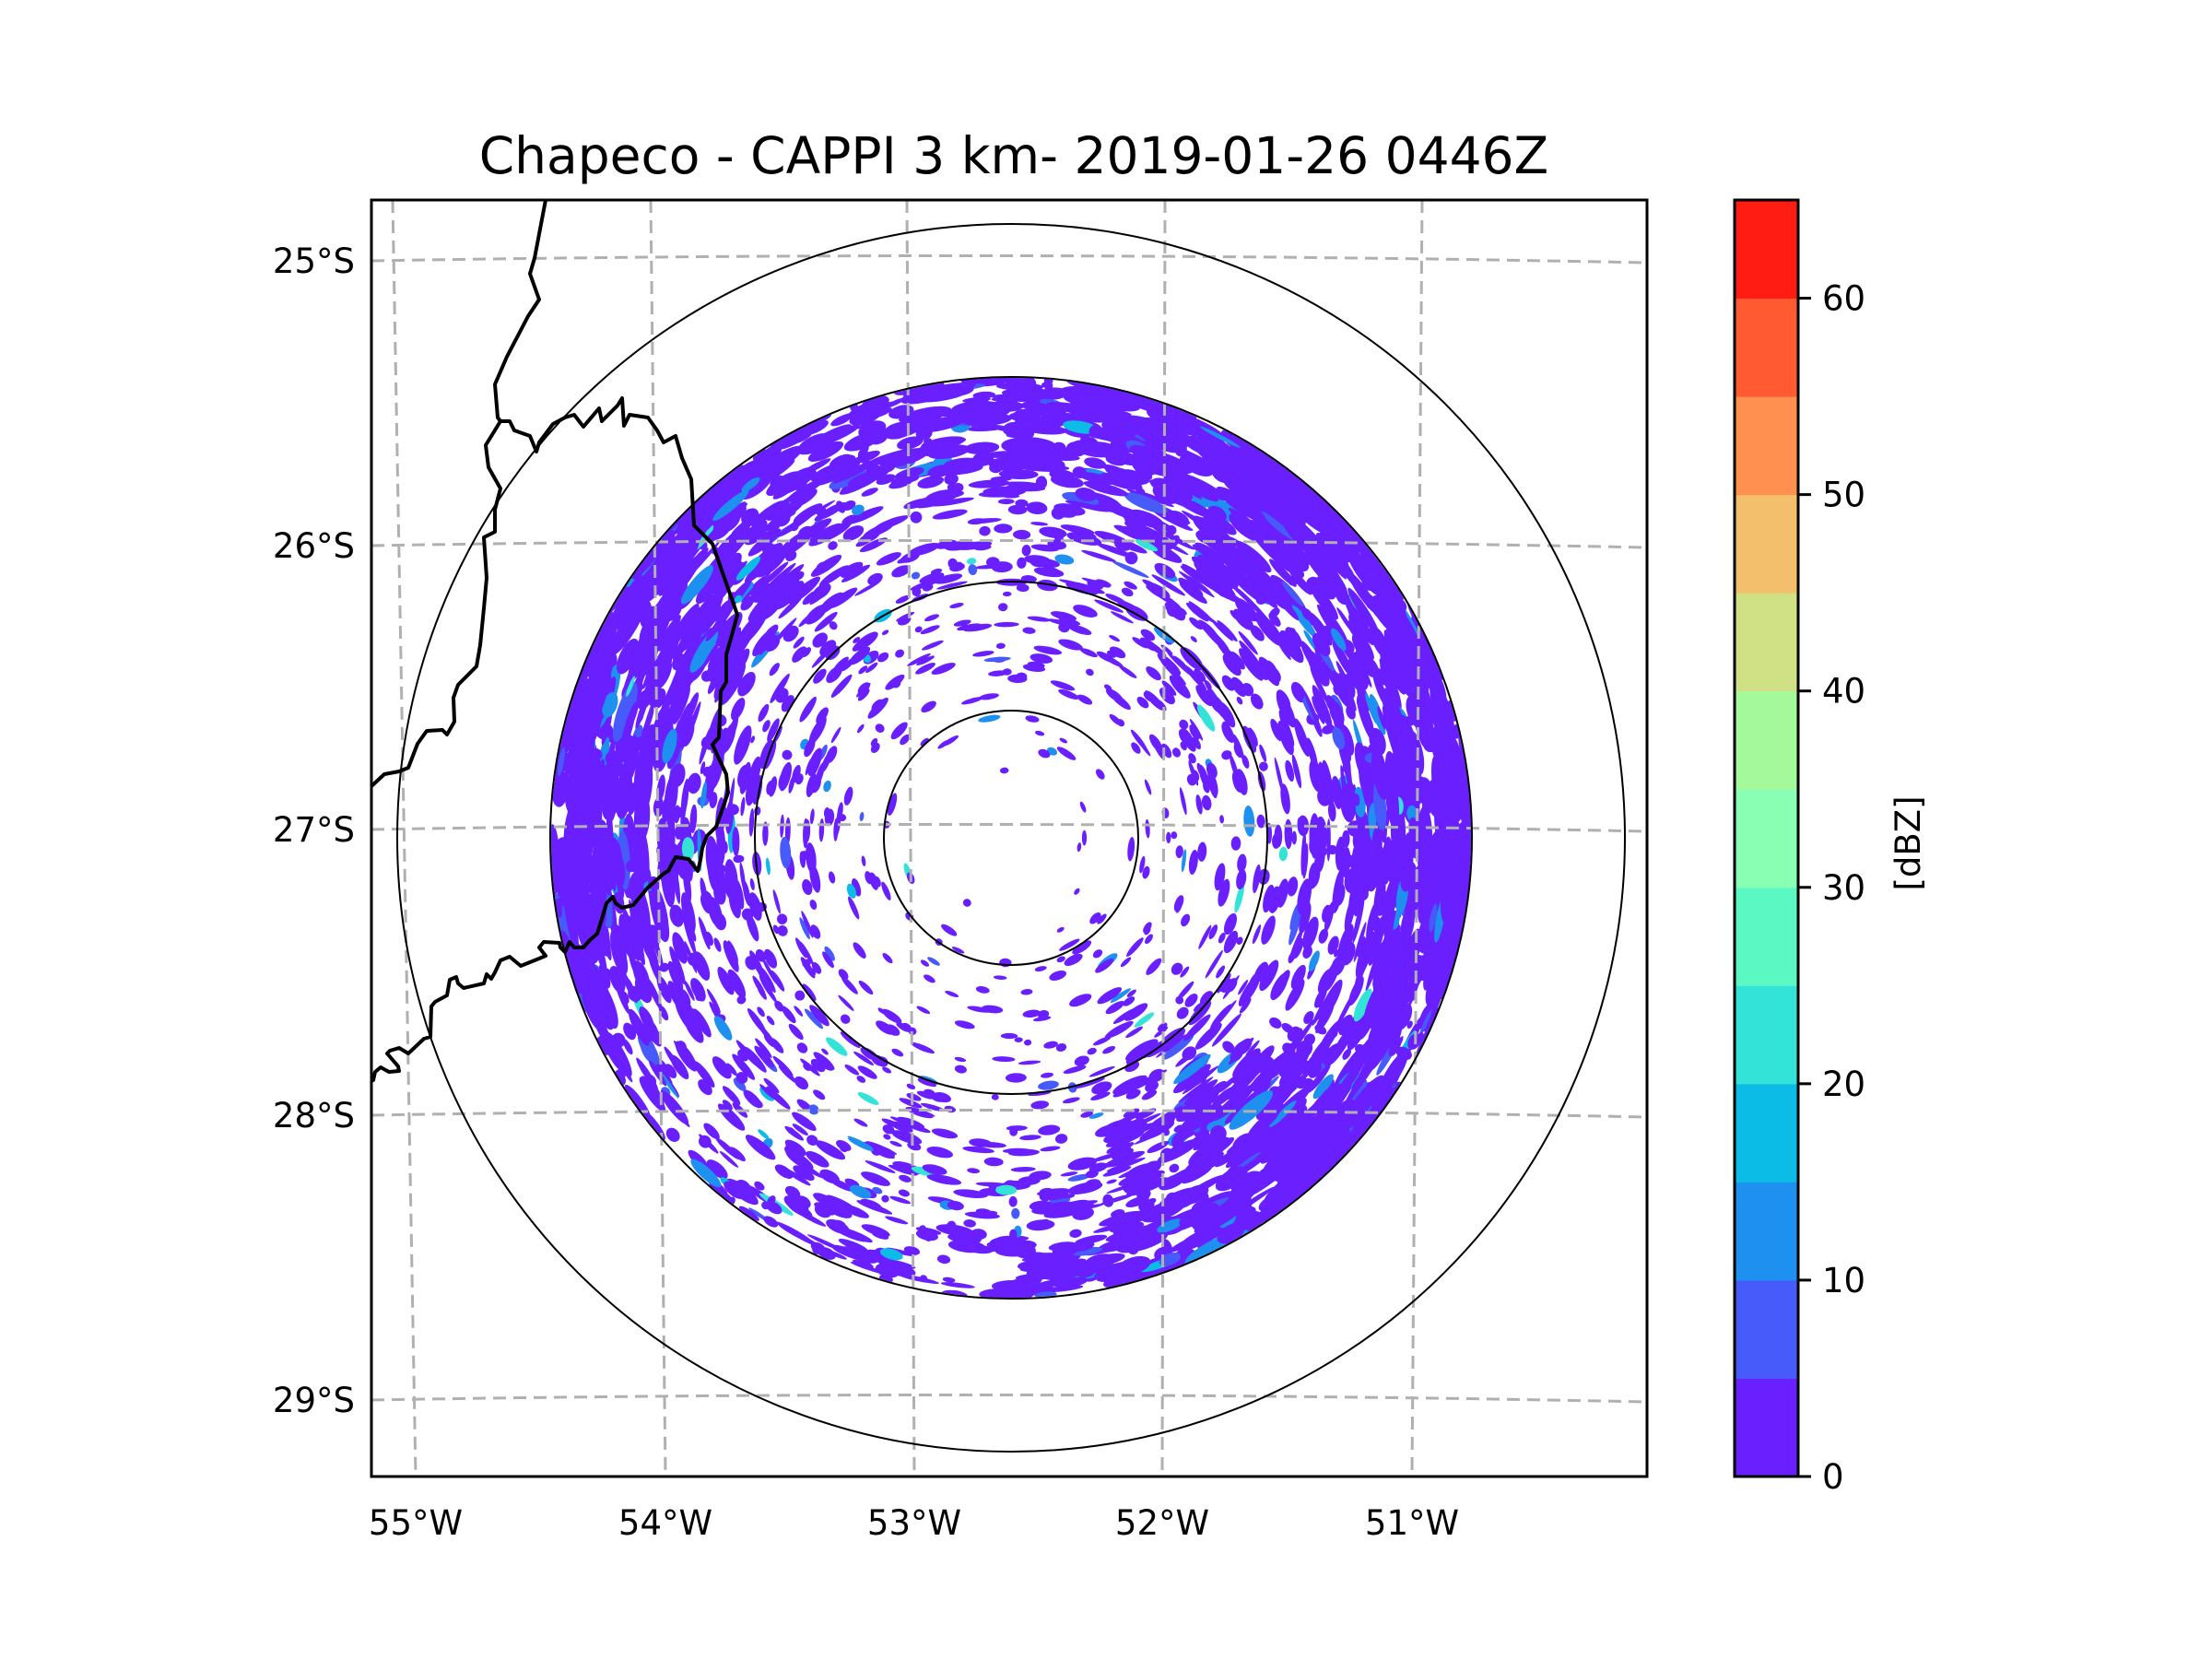 This screenshot has height=1659, width=2212. Describe the element at coordinates (1013, 155) in the screenshot. I see `chart-title: Chapeco - CAPPI 3 km- 2019-01-26 0446Z` at that location.